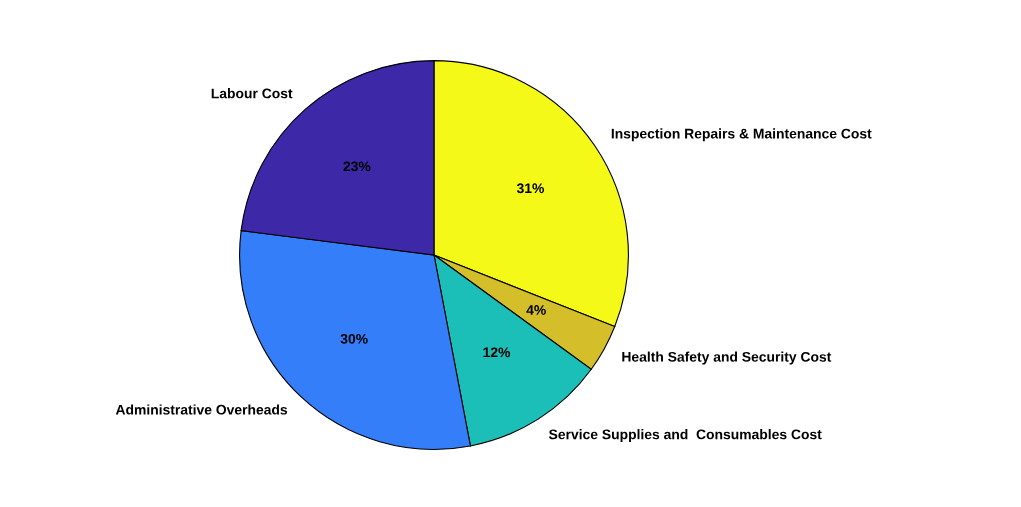  I want to click on slice-label: Health Safety and Security Cost, so click(727, 358).